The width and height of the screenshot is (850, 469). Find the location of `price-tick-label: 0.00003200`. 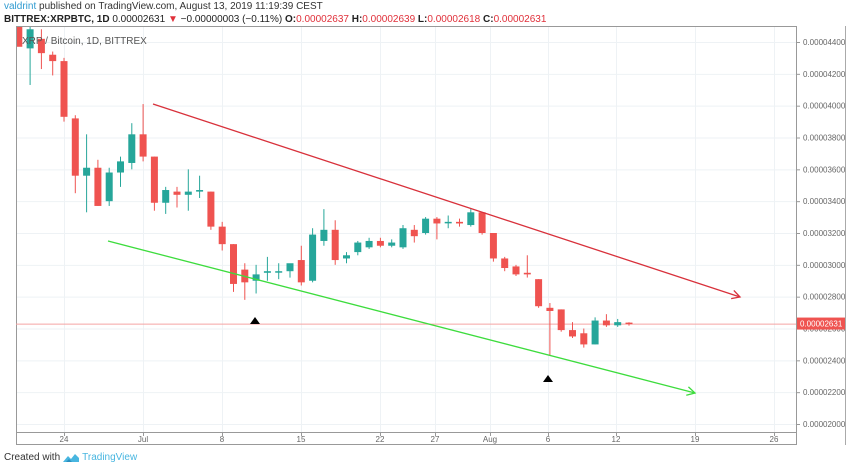

price-tick-label: 0.00003200 is located at coordinates (824, 233).